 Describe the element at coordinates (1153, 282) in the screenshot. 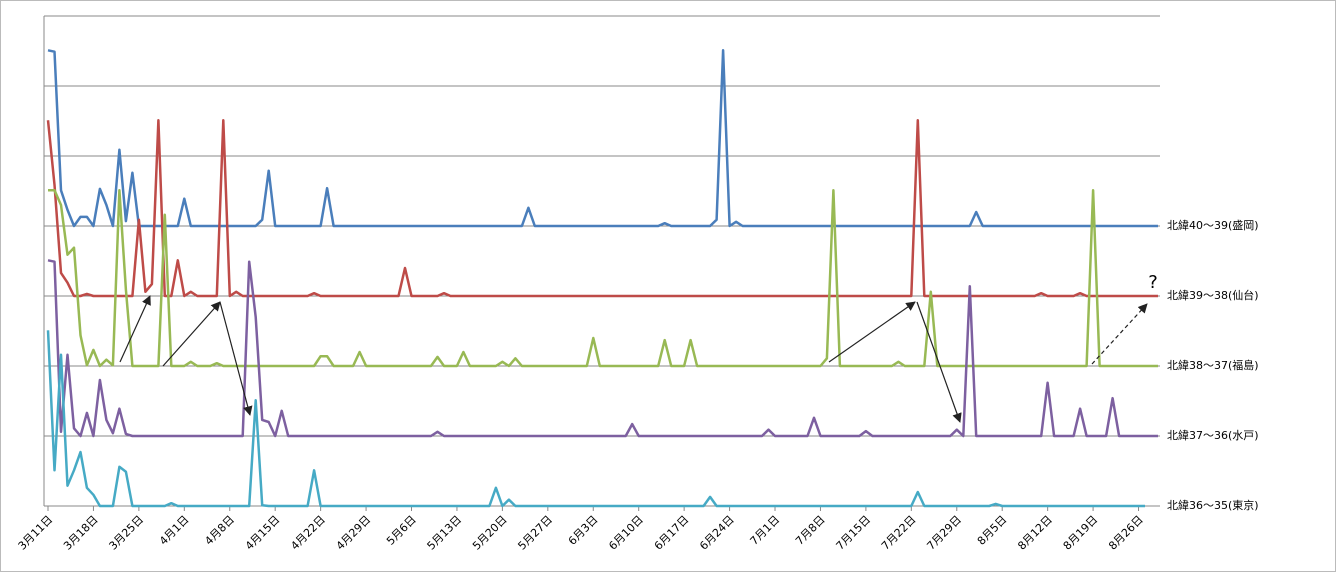

I see `annotation: ?` at that location.